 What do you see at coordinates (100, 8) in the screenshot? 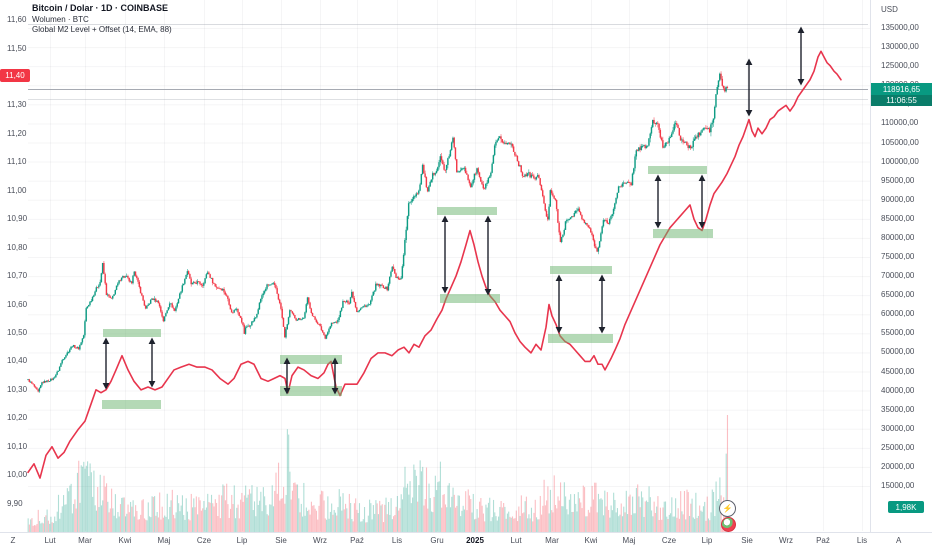
I see `legend-symbol-row: Bitcoin / Dolar · 1D · COINBASE` at bounding box center [100, 8].